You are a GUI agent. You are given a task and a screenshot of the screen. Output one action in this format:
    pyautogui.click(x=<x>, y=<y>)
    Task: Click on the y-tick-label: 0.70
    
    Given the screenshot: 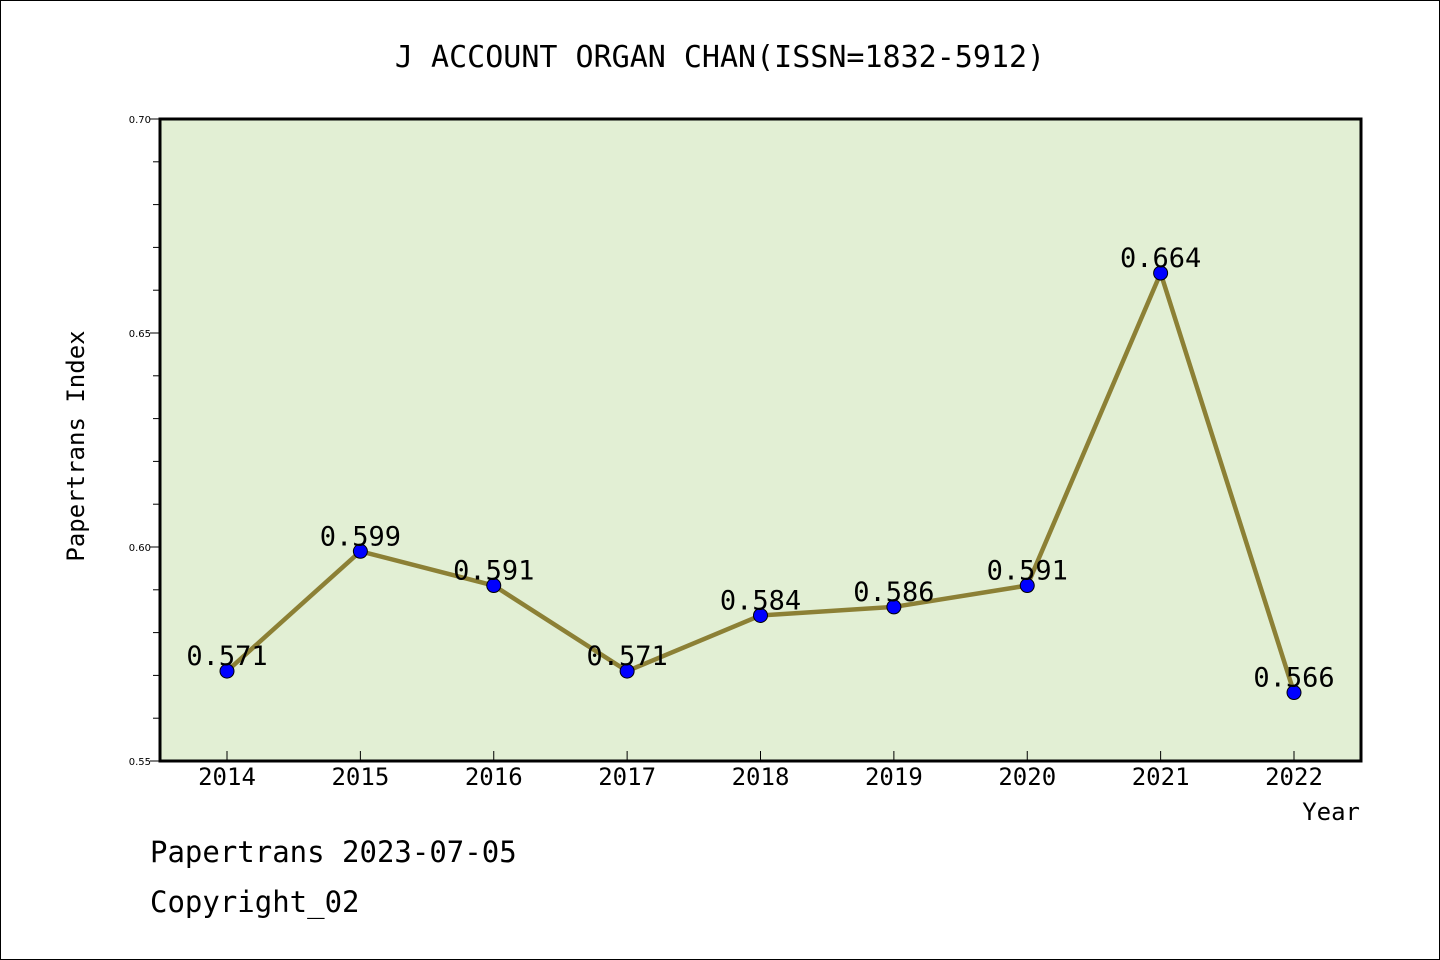 What is the action you would take?
    pyautogui.click(x=140, y=120)
    